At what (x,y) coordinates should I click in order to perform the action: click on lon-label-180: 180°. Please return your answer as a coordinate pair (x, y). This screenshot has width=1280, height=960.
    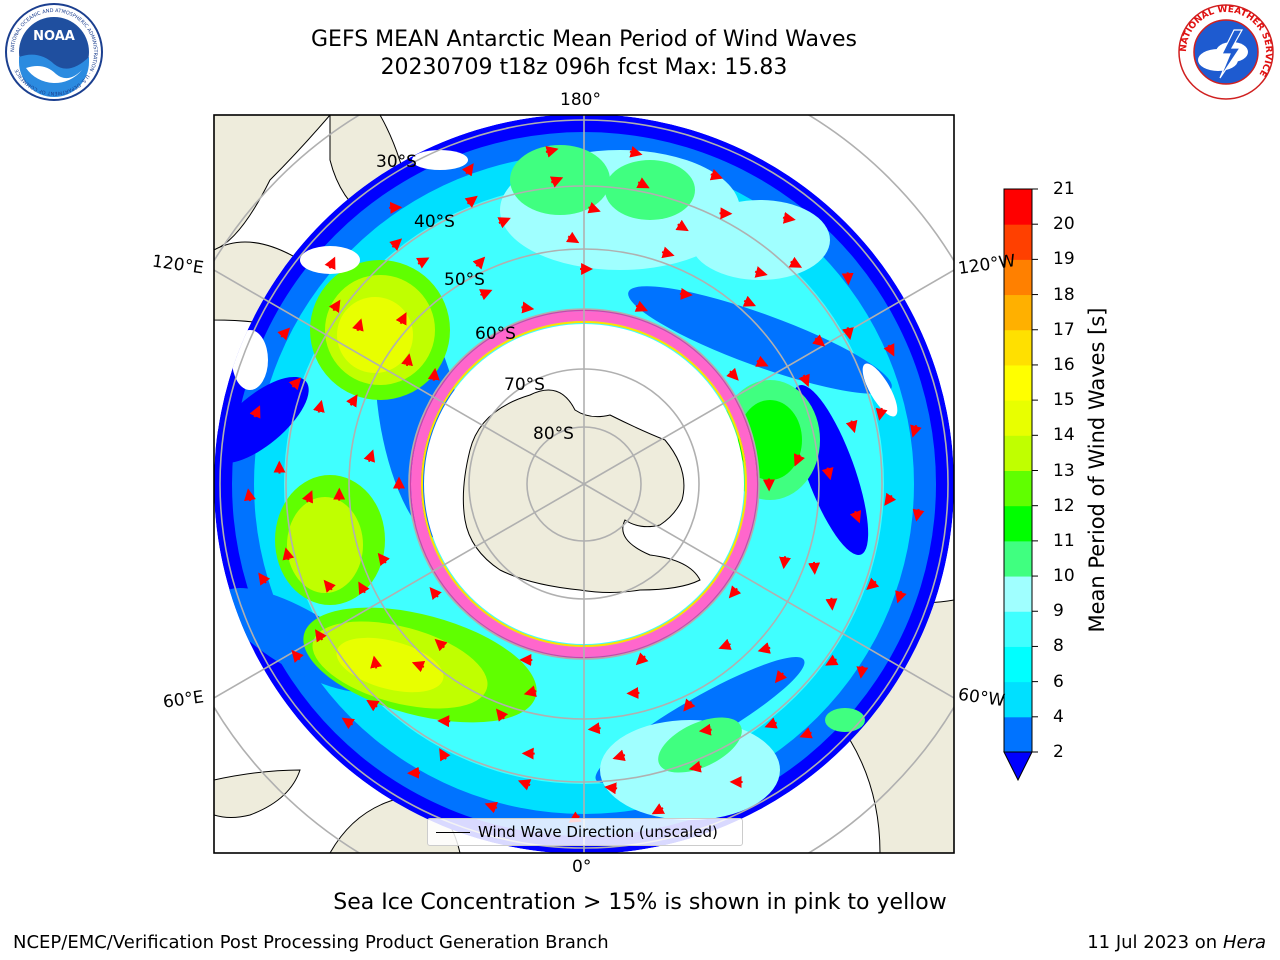
    Looking at the image, I should click on (580, 100).